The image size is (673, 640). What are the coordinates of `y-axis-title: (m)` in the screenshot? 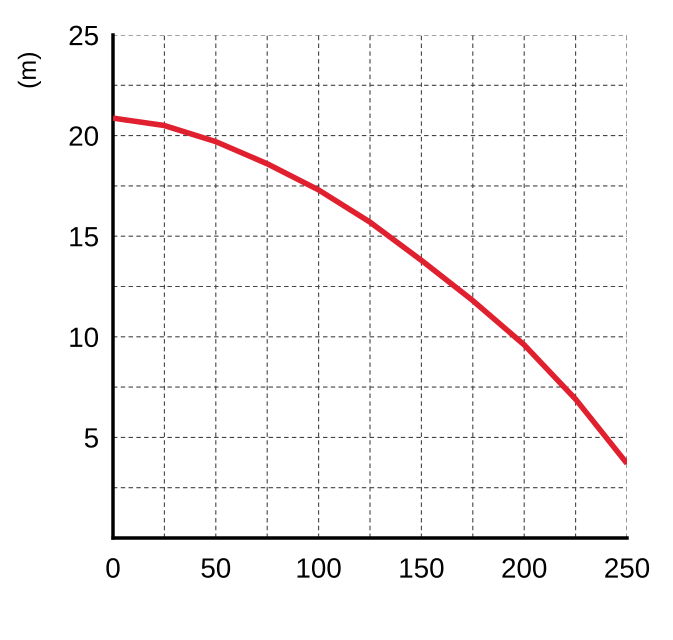 It's located at (30, 70).